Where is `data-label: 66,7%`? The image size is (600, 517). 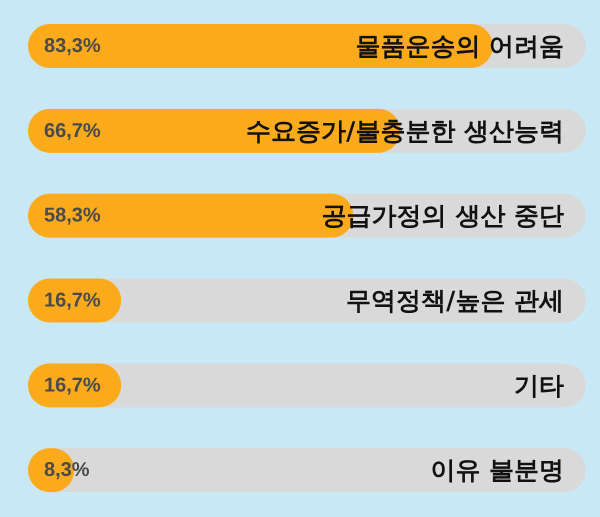 data-label: 66,7% is located at coordinates (72, 131).